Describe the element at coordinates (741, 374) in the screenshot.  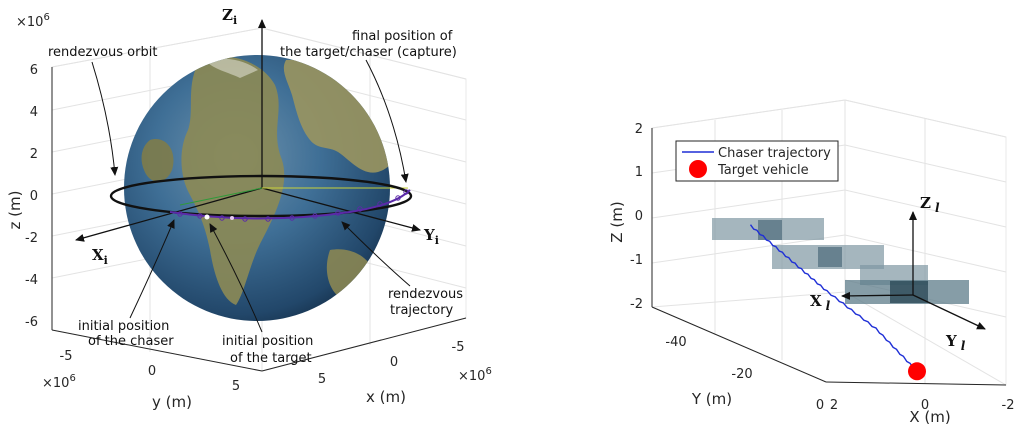
I see `right-y-tick-label: -20` at that location.